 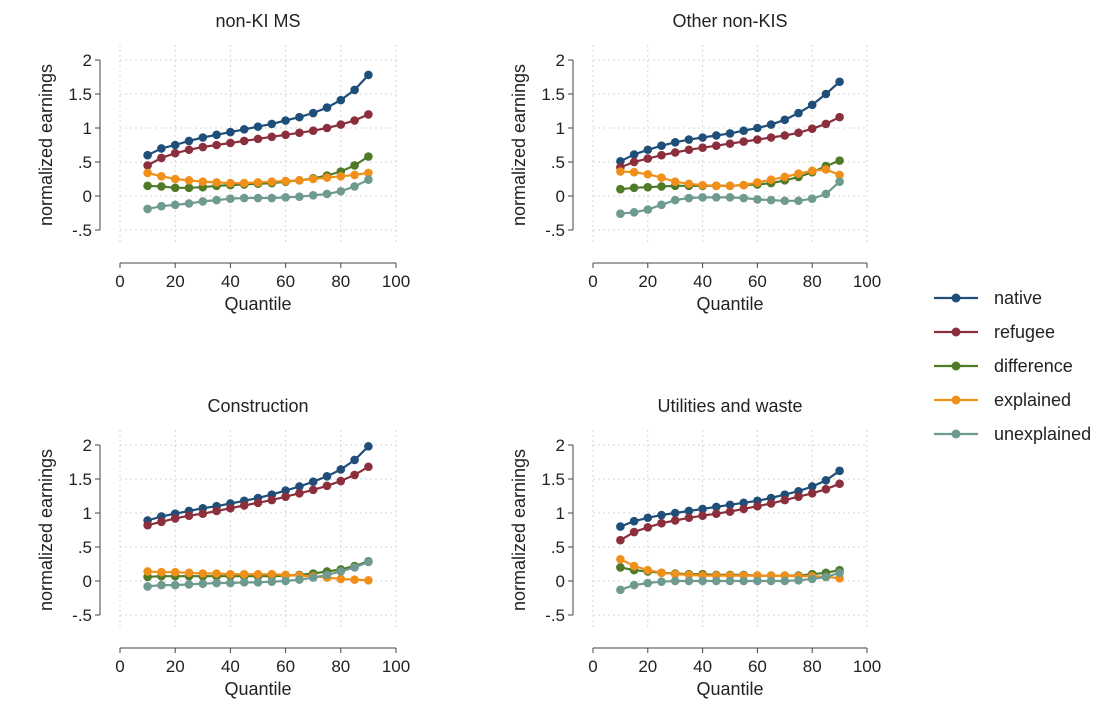 I want to click on x-tick-label: 40, so click(x=702, y=281).